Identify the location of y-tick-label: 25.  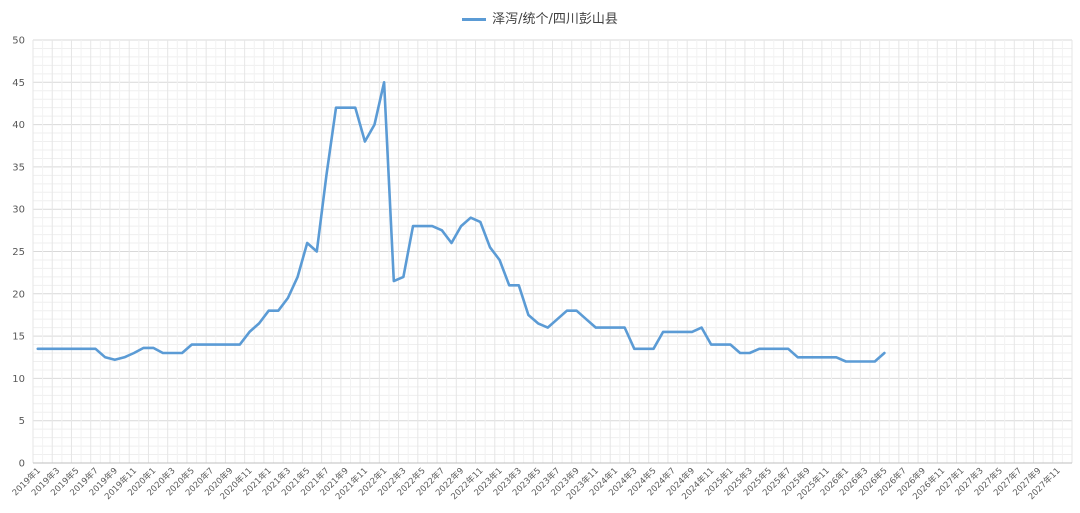
(18, 252).